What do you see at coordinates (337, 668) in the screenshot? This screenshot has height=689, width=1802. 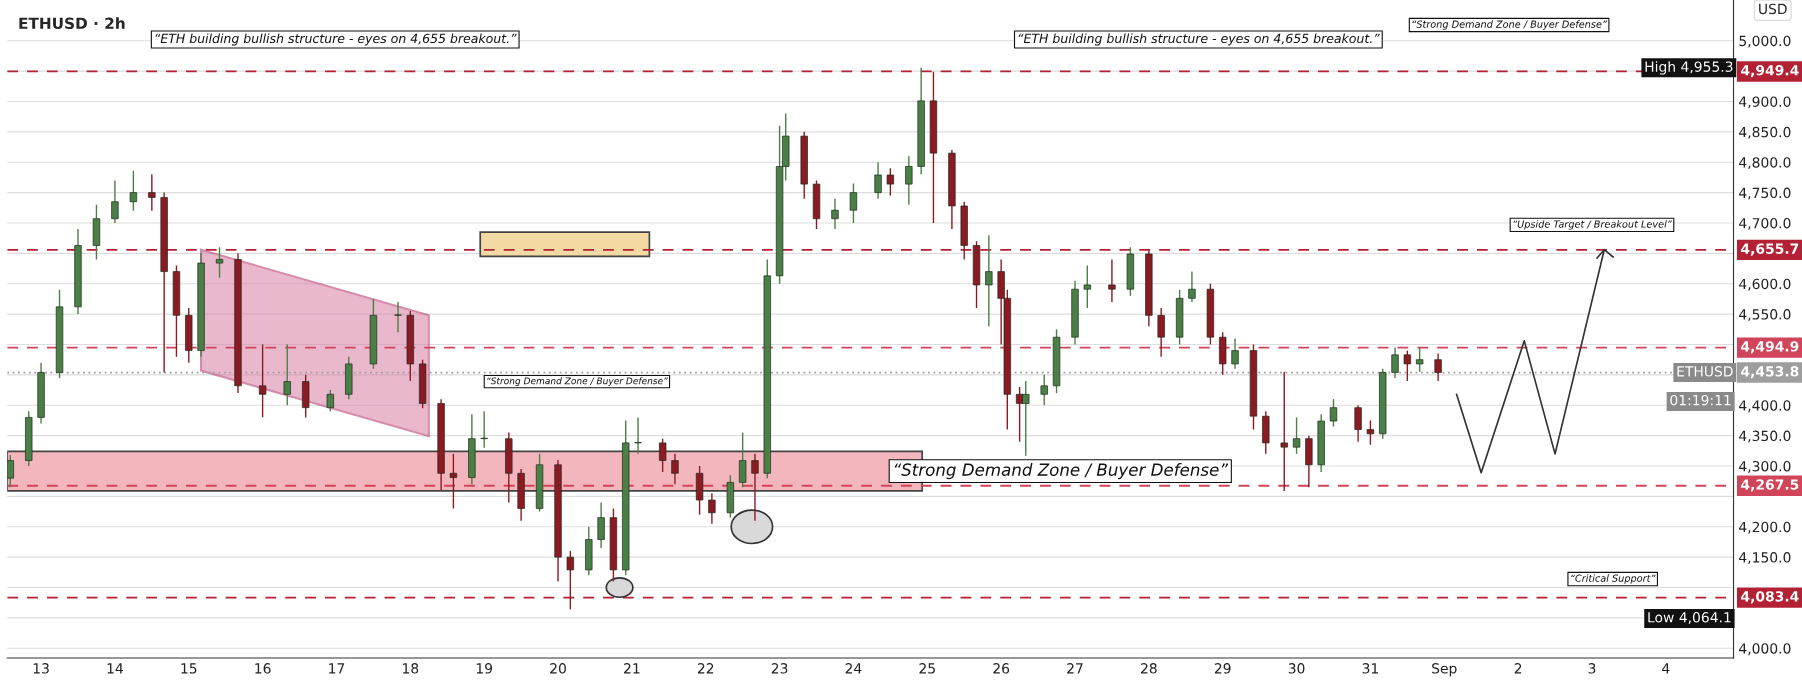 I see `x-tick-label: 17` at bounding box center [337, 668].